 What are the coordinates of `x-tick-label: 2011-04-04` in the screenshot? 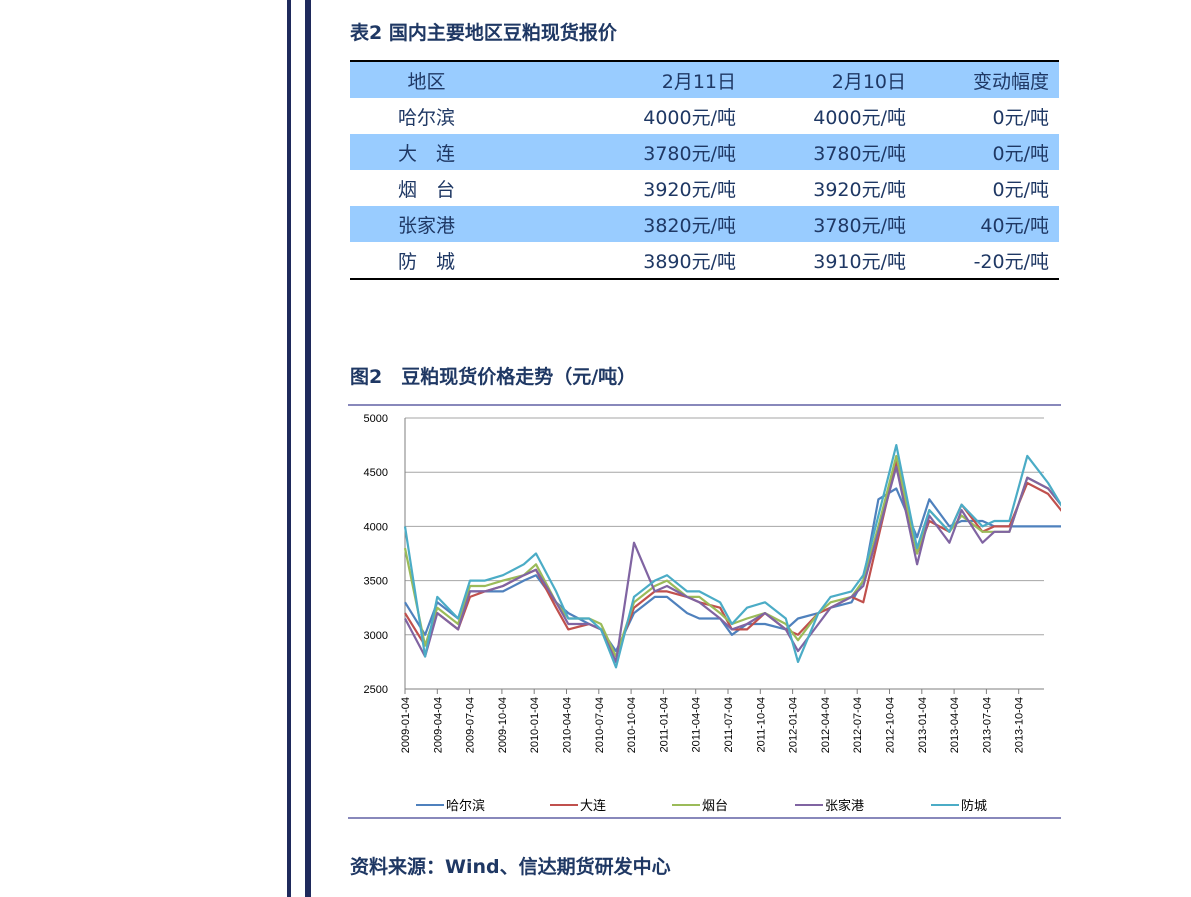 It's located at (697, 724).